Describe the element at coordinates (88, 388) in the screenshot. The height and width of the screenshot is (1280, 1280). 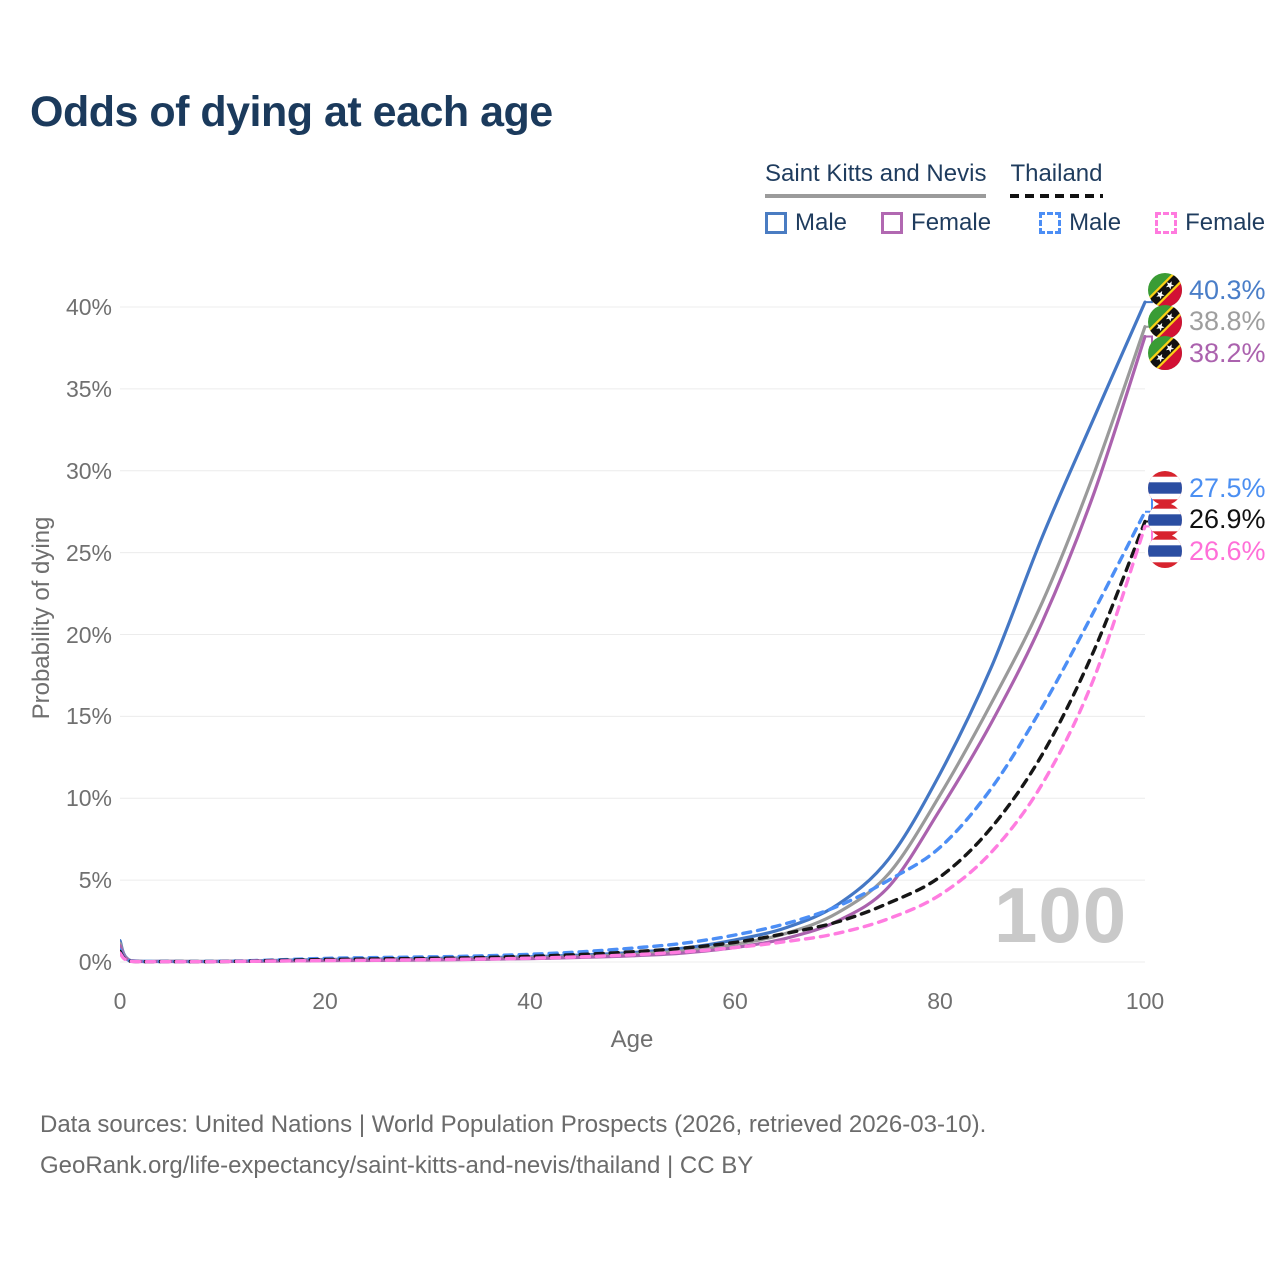
I see `y-tick-label: 35%` at that location.